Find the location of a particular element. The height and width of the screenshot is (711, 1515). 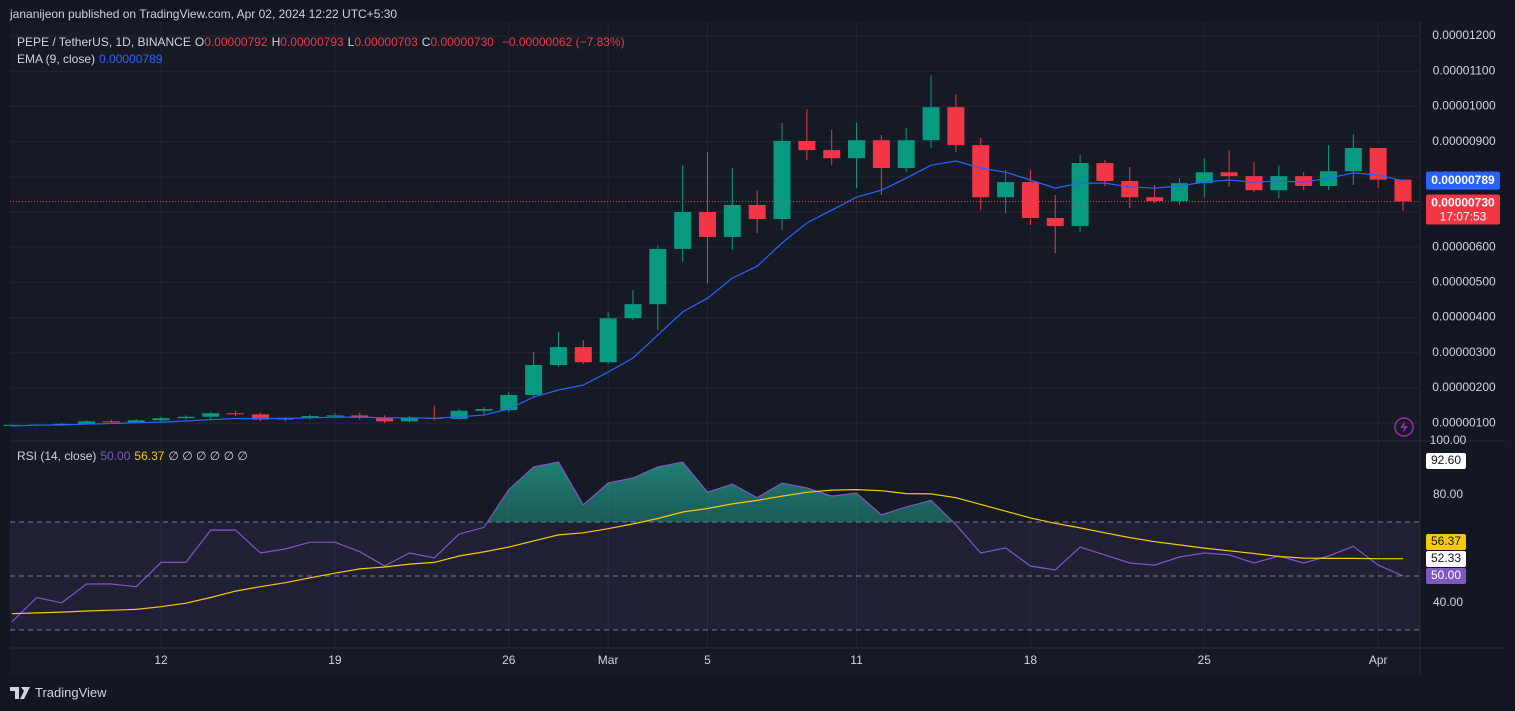

y-tick-label: 0.00000600 is located at coordinates (1464, 246).